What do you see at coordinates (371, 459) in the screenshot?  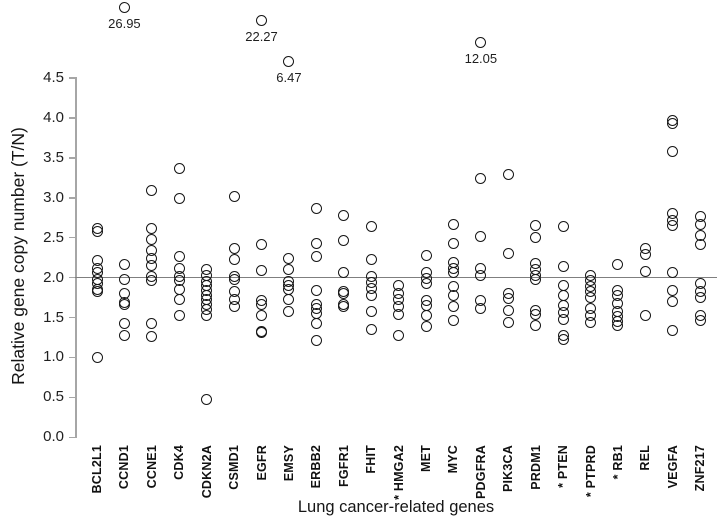 I see `gene-label-text: FHIT` at bounding box center [371, 459].